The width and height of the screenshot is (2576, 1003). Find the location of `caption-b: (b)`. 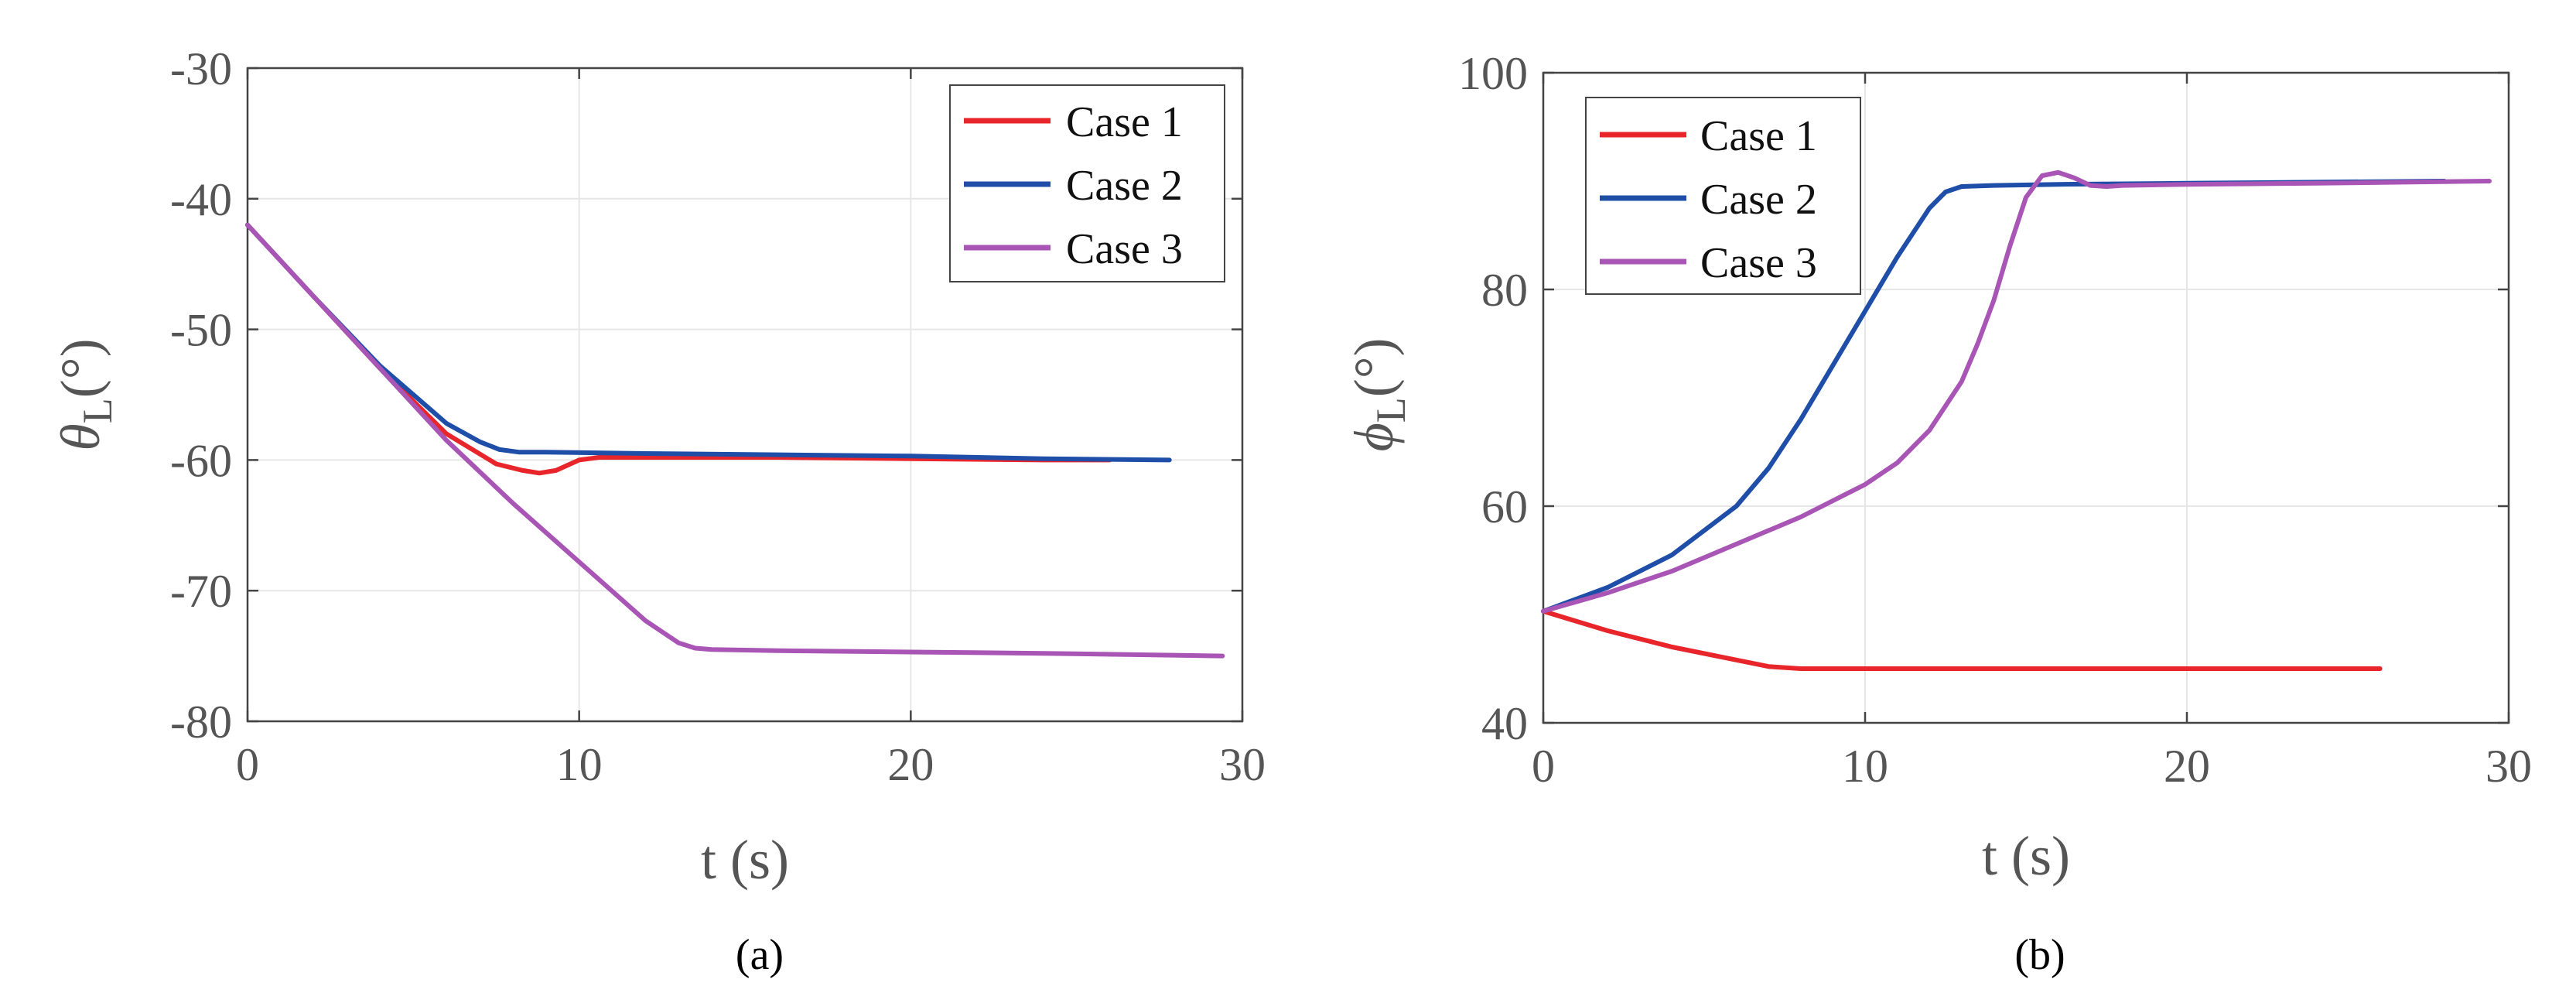

caption-b: (b) is located at coordinates (2039, 955).